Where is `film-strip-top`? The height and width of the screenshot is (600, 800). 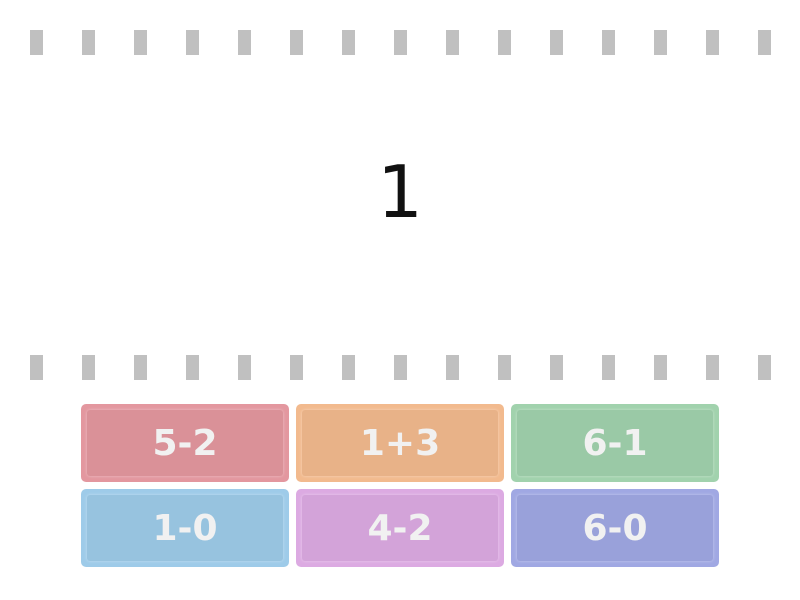
film-strip-top is located at coordinates (400, 42).